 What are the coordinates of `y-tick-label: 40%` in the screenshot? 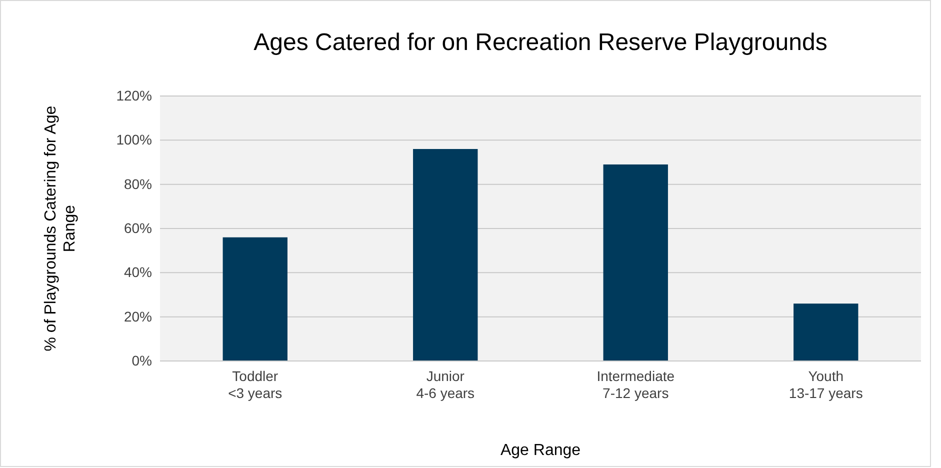 It's located at (138, 272).